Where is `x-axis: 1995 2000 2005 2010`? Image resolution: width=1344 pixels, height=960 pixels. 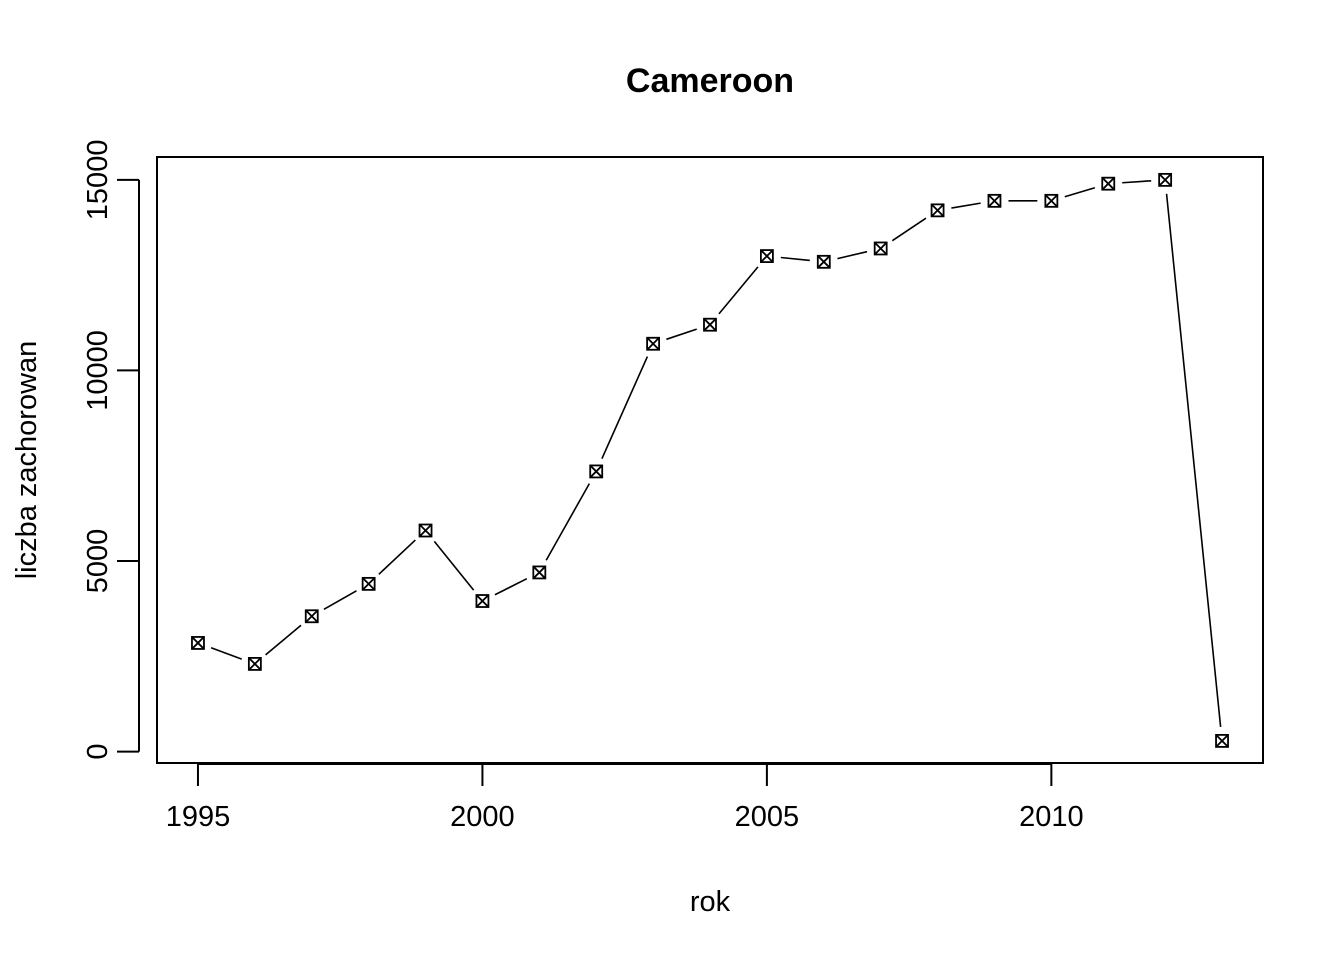
x-axis: 1995 2000 2005 2010 is located at coordinates (625, 798).